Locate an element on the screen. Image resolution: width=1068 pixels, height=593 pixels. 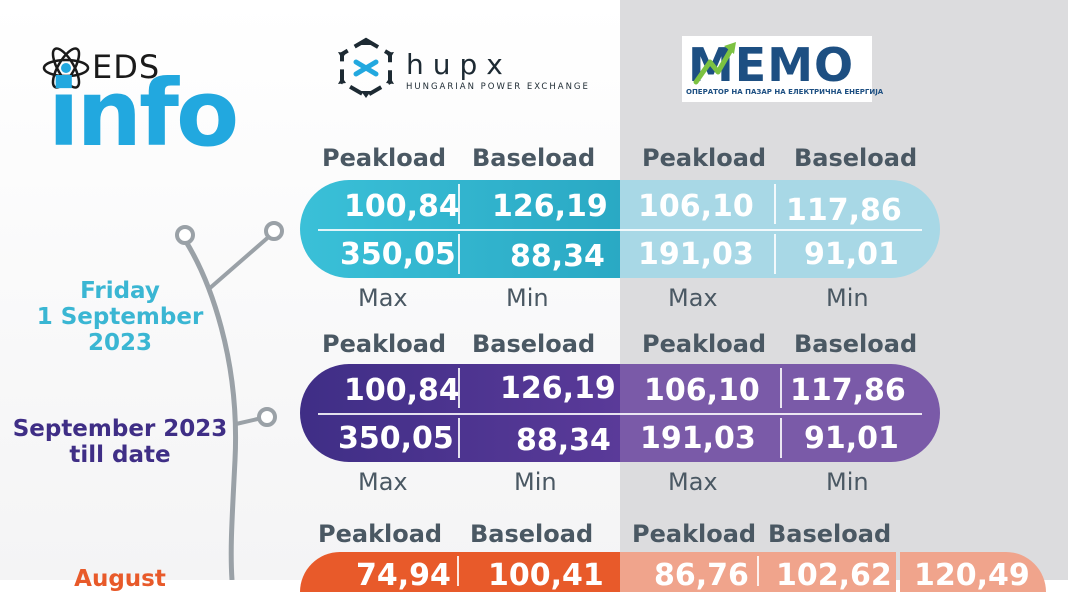
date-label-day: Friday 1 September 2023 is located at coordinates (120, 317).